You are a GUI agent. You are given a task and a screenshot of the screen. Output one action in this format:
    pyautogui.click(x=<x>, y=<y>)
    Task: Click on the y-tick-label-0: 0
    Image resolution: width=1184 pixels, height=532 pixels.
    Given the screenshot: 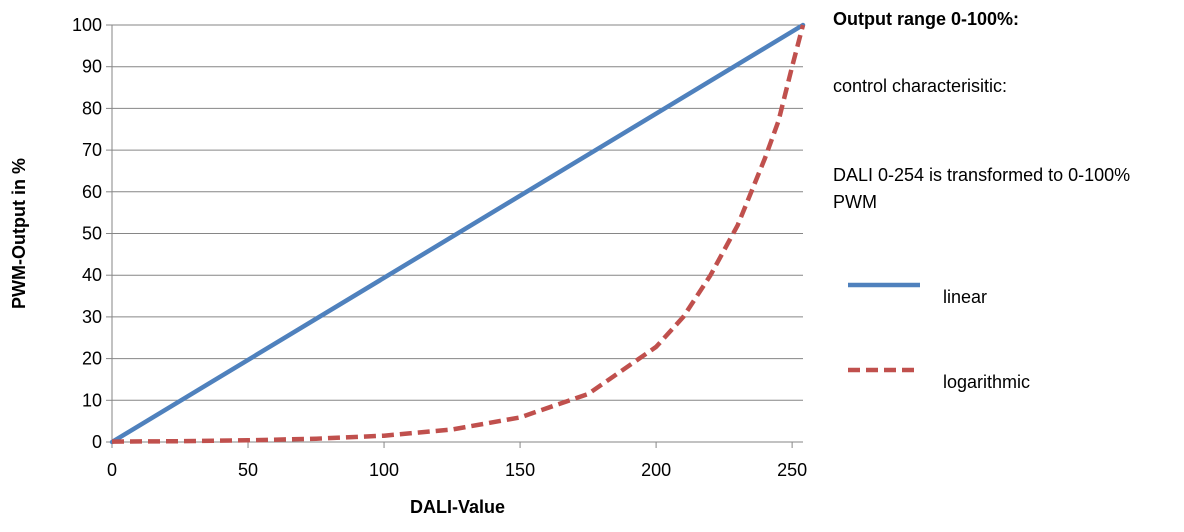 What is the action you would take?
    pyautogui.click(x=97, y=442)
    